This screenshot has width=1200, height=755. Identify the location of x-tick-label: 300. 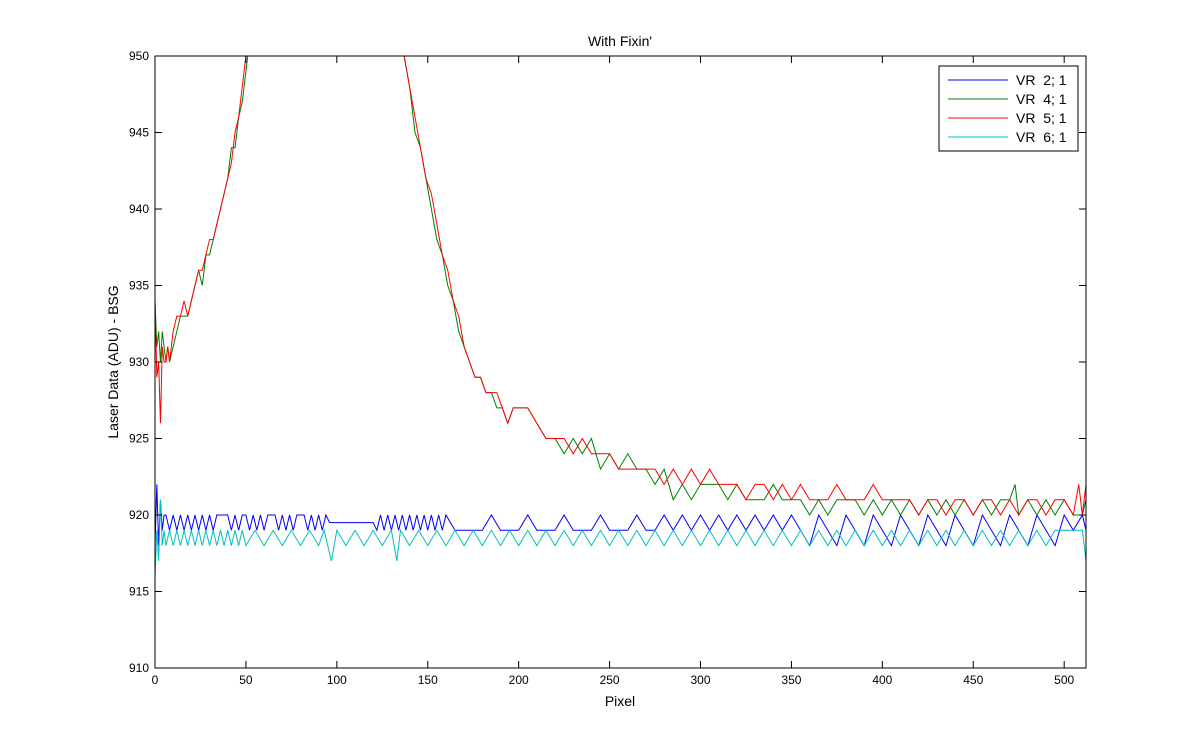
(700, 680).